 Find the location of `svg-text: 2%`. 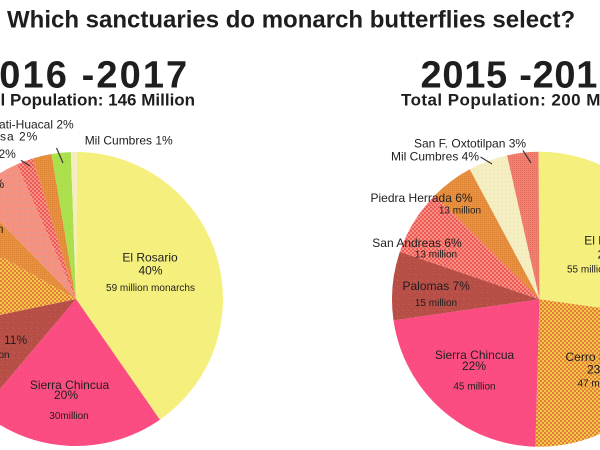

svg-text: 2% is located at coordinates (8, 154).